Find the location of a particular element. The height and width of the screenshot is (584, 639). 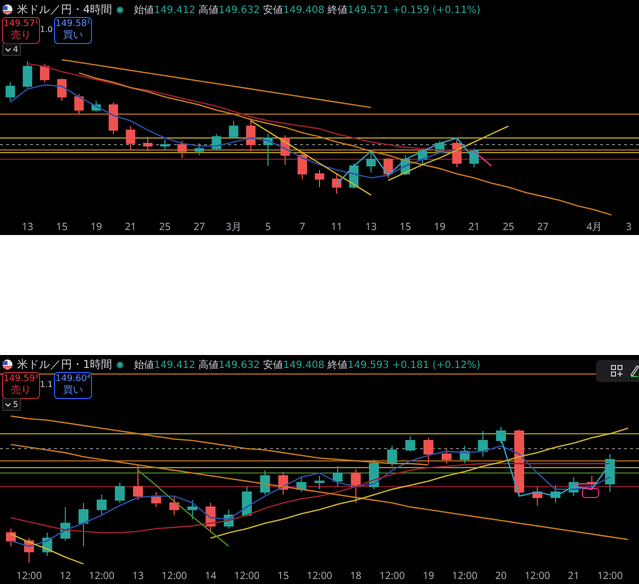

x-tick-label: 7 is located at coordinates (302, 226).